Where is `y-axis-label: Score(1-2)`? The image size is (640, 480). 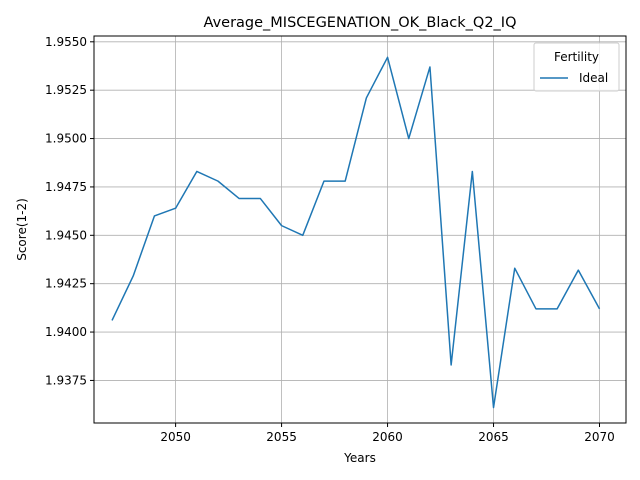 y-axis-label: Score(1-2) is located at coordinates (22, 229).